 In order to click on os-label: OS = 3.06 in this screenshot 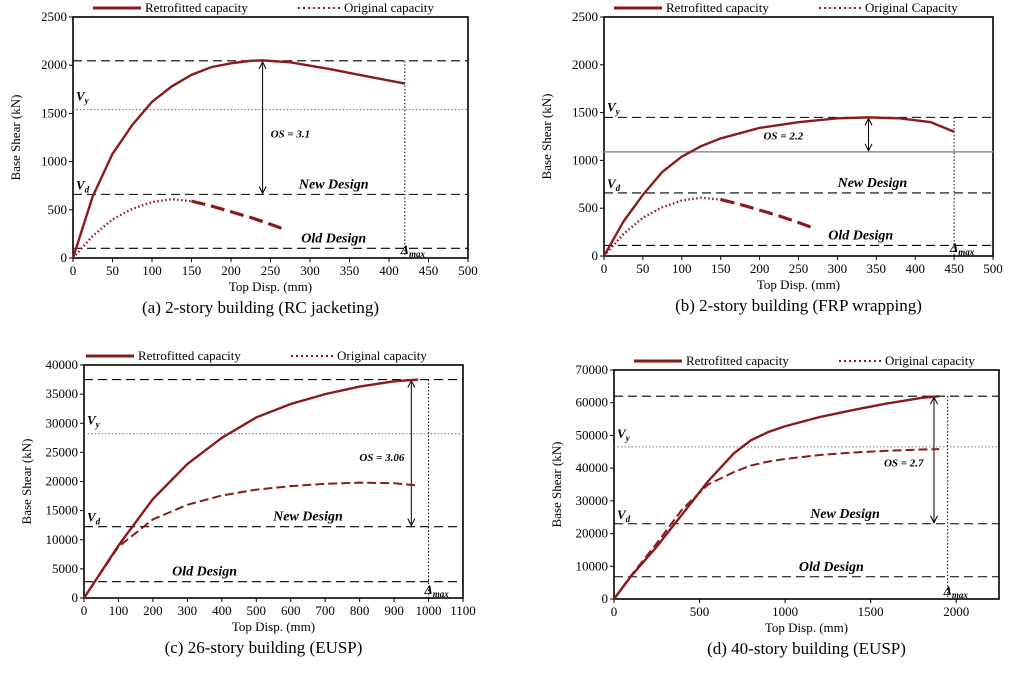, I will do `click(382, 458)`.